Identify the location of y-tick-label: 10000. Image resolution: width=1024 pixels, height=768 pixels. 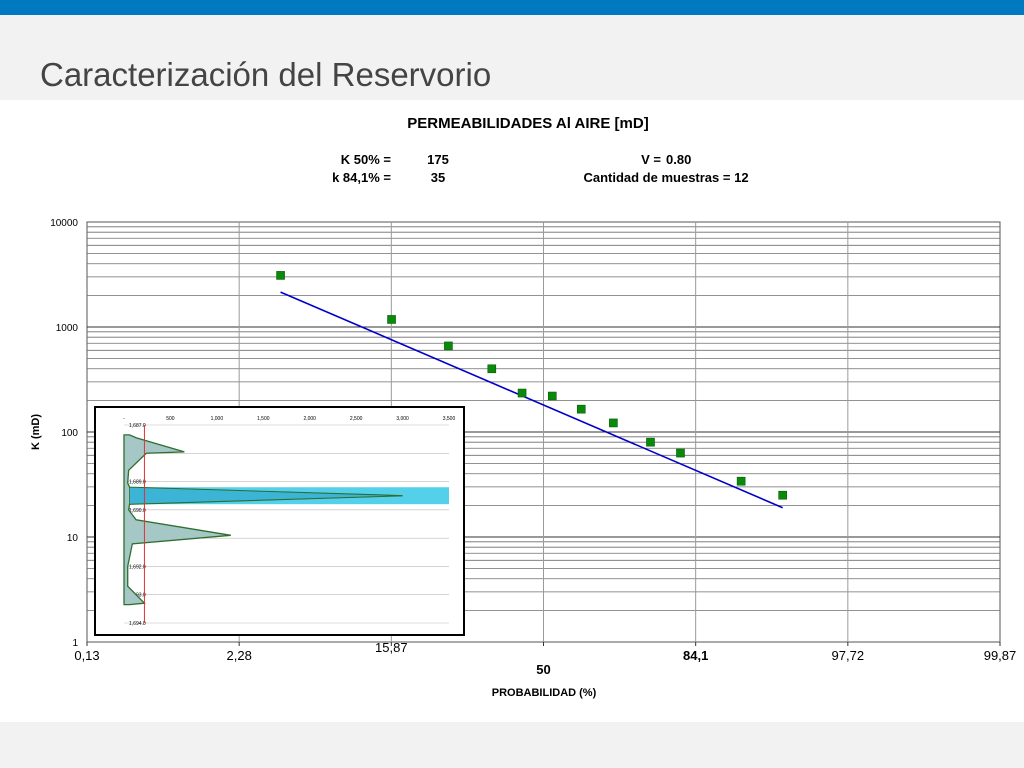
(64, 223).